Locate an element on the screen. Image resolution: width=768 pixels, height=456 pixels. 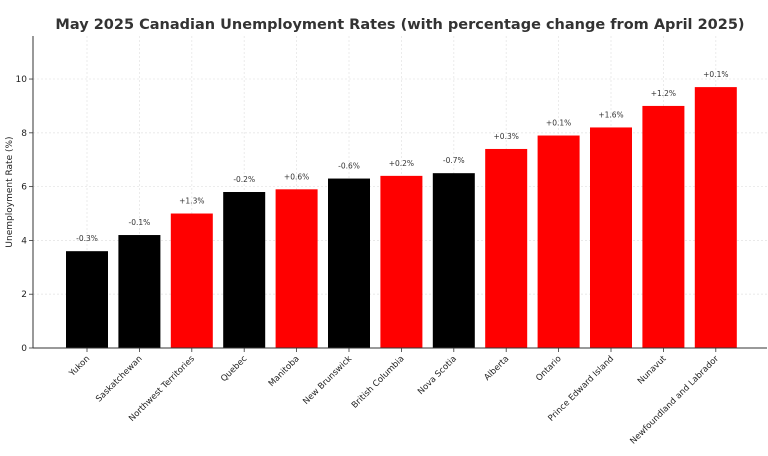
data-label: -0.2% is located at coordinates (244, 179).